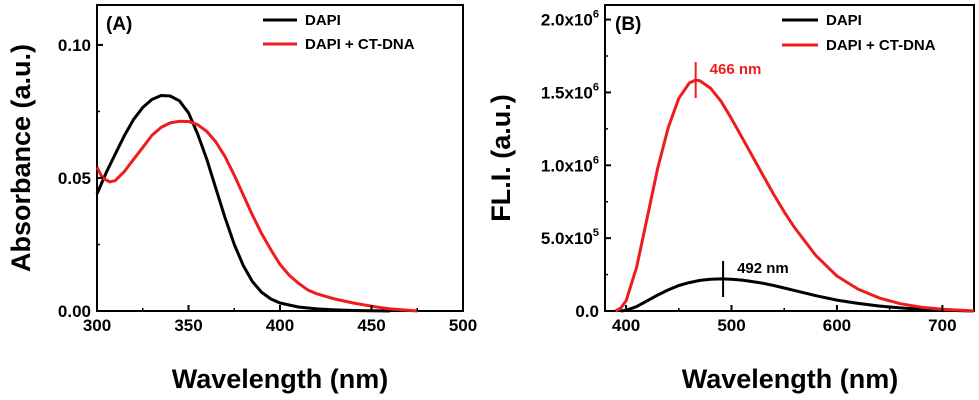 This screenshot has width=979, height=400. What do you see at coordinates (881, 45) in the screenshot?
I see `panel-b-legend-label-dapi-ctdna: DAPI + CT-DNA` at bounding box center [881, 45].